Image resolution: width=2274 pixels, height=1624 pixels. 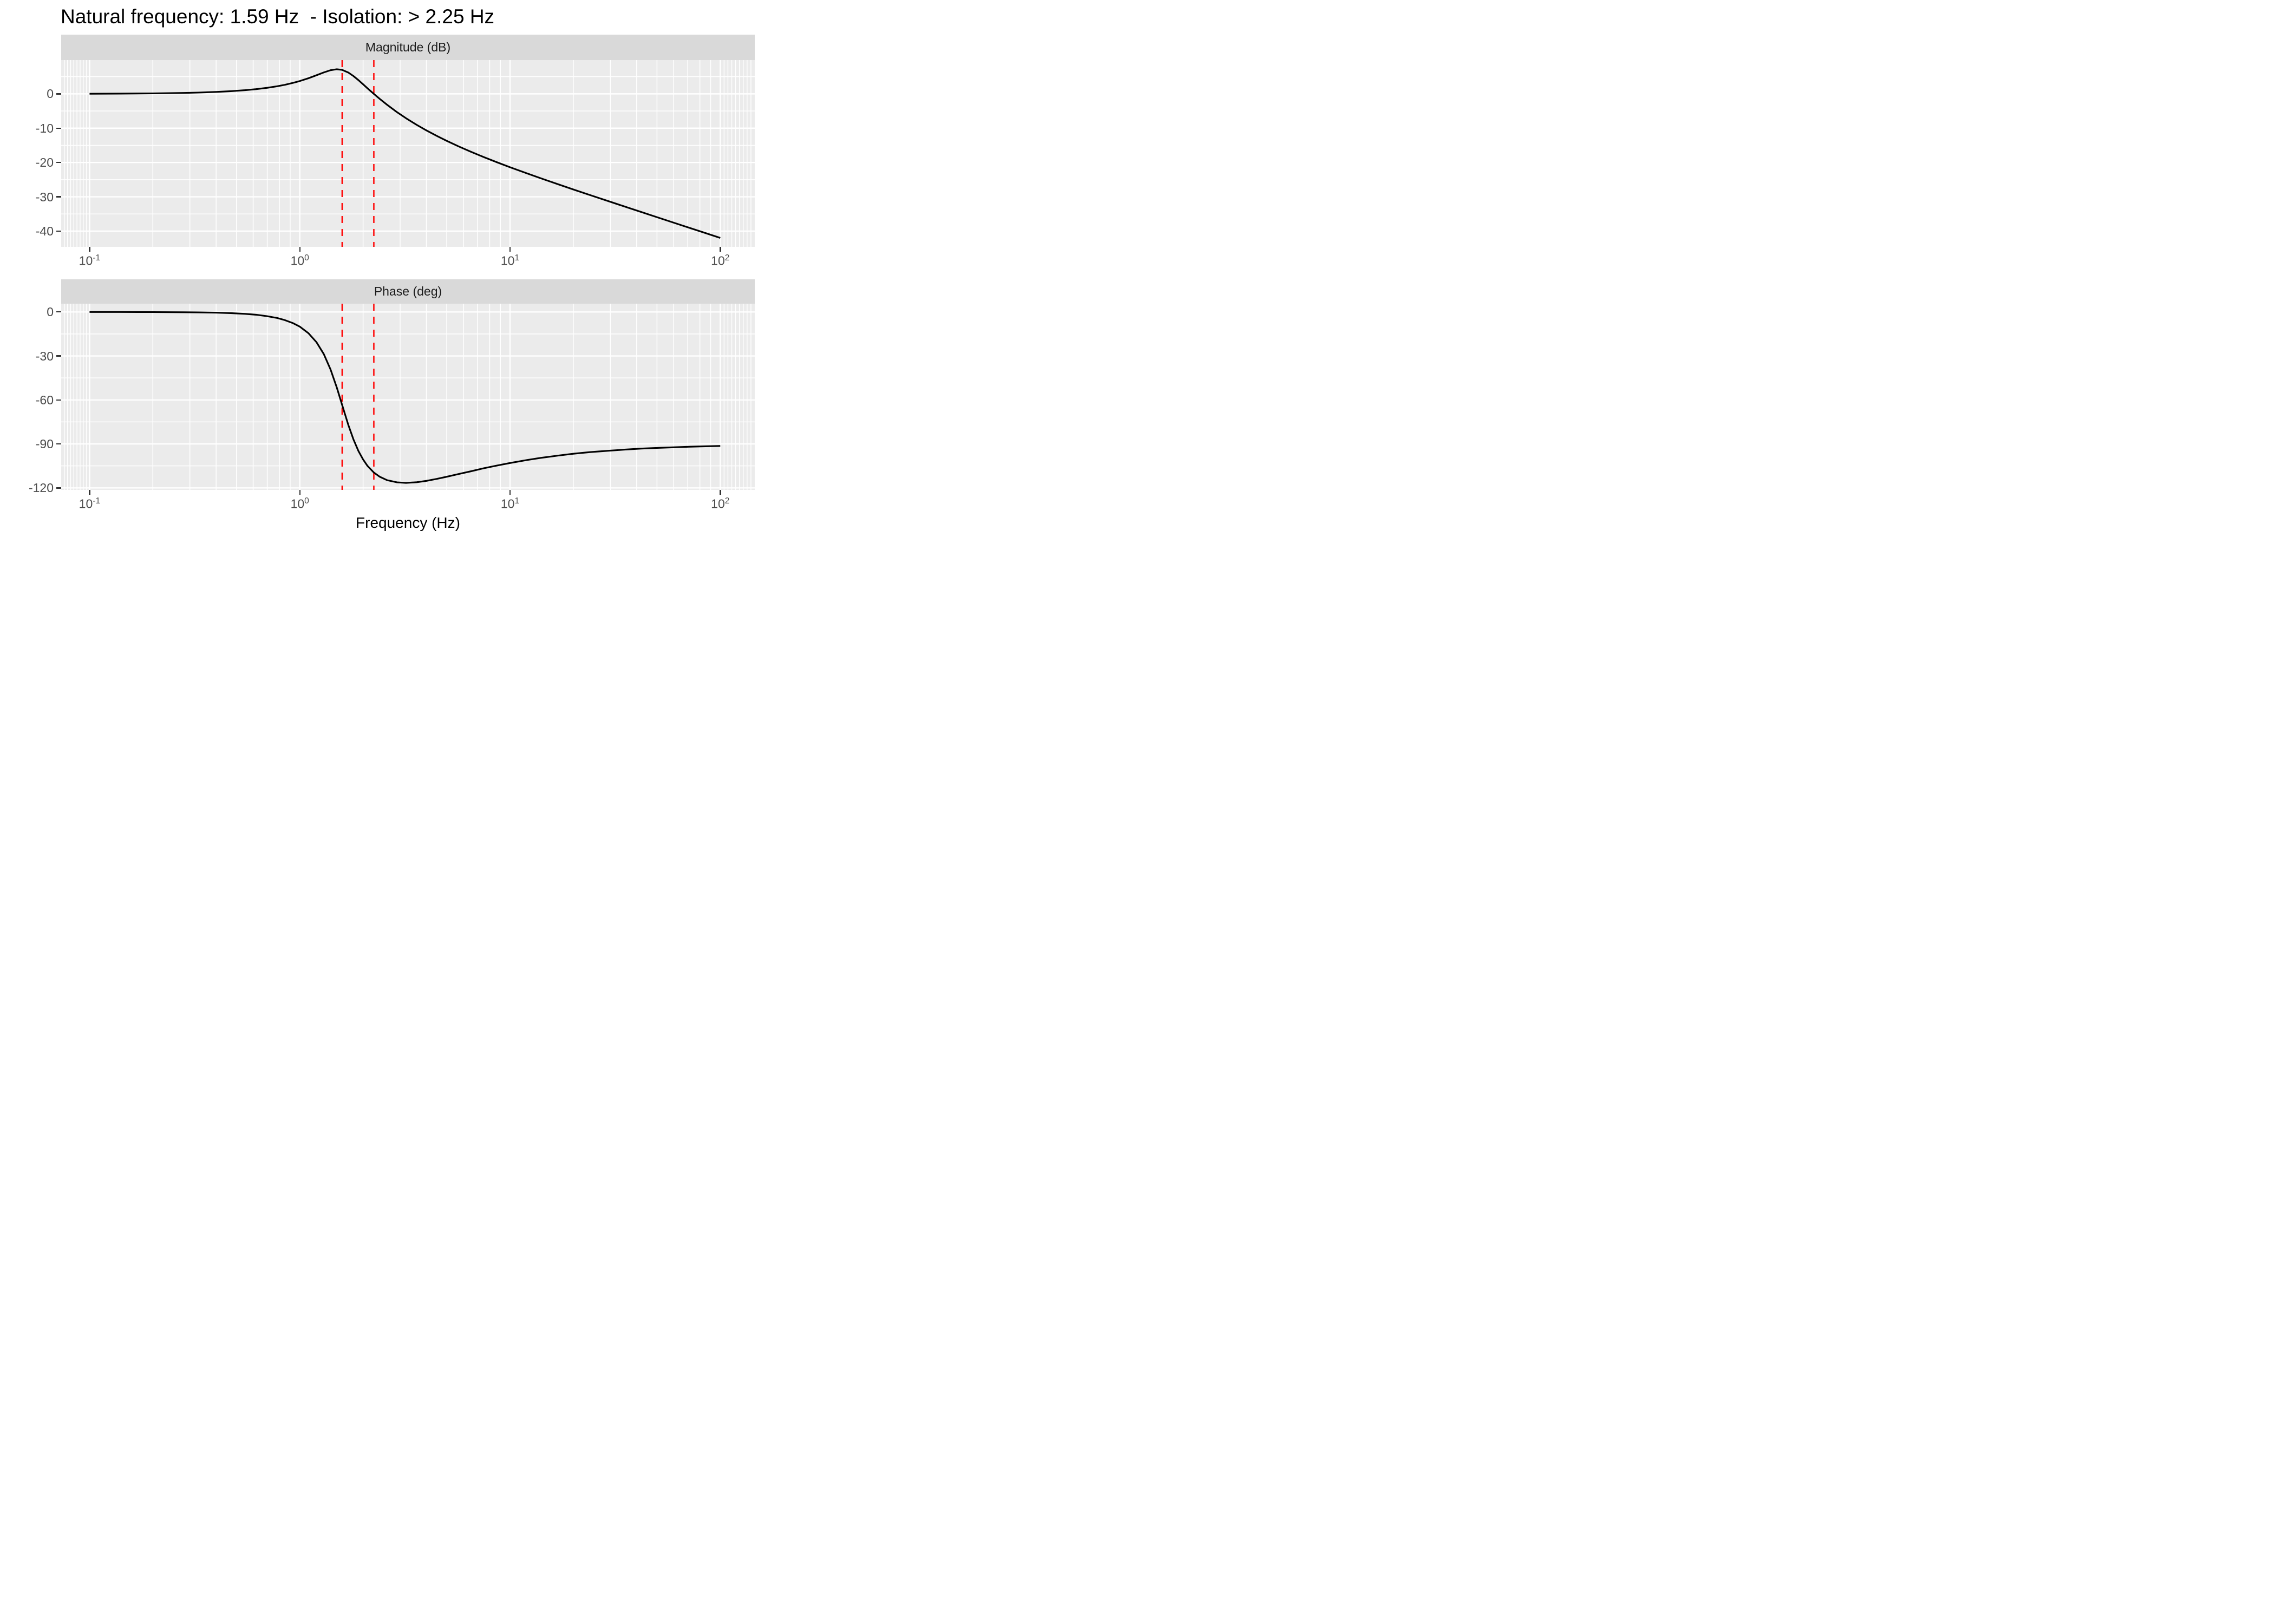 I want to click on strip-magnitude-label: Magnitude (dB), so click(x=408, y=47).